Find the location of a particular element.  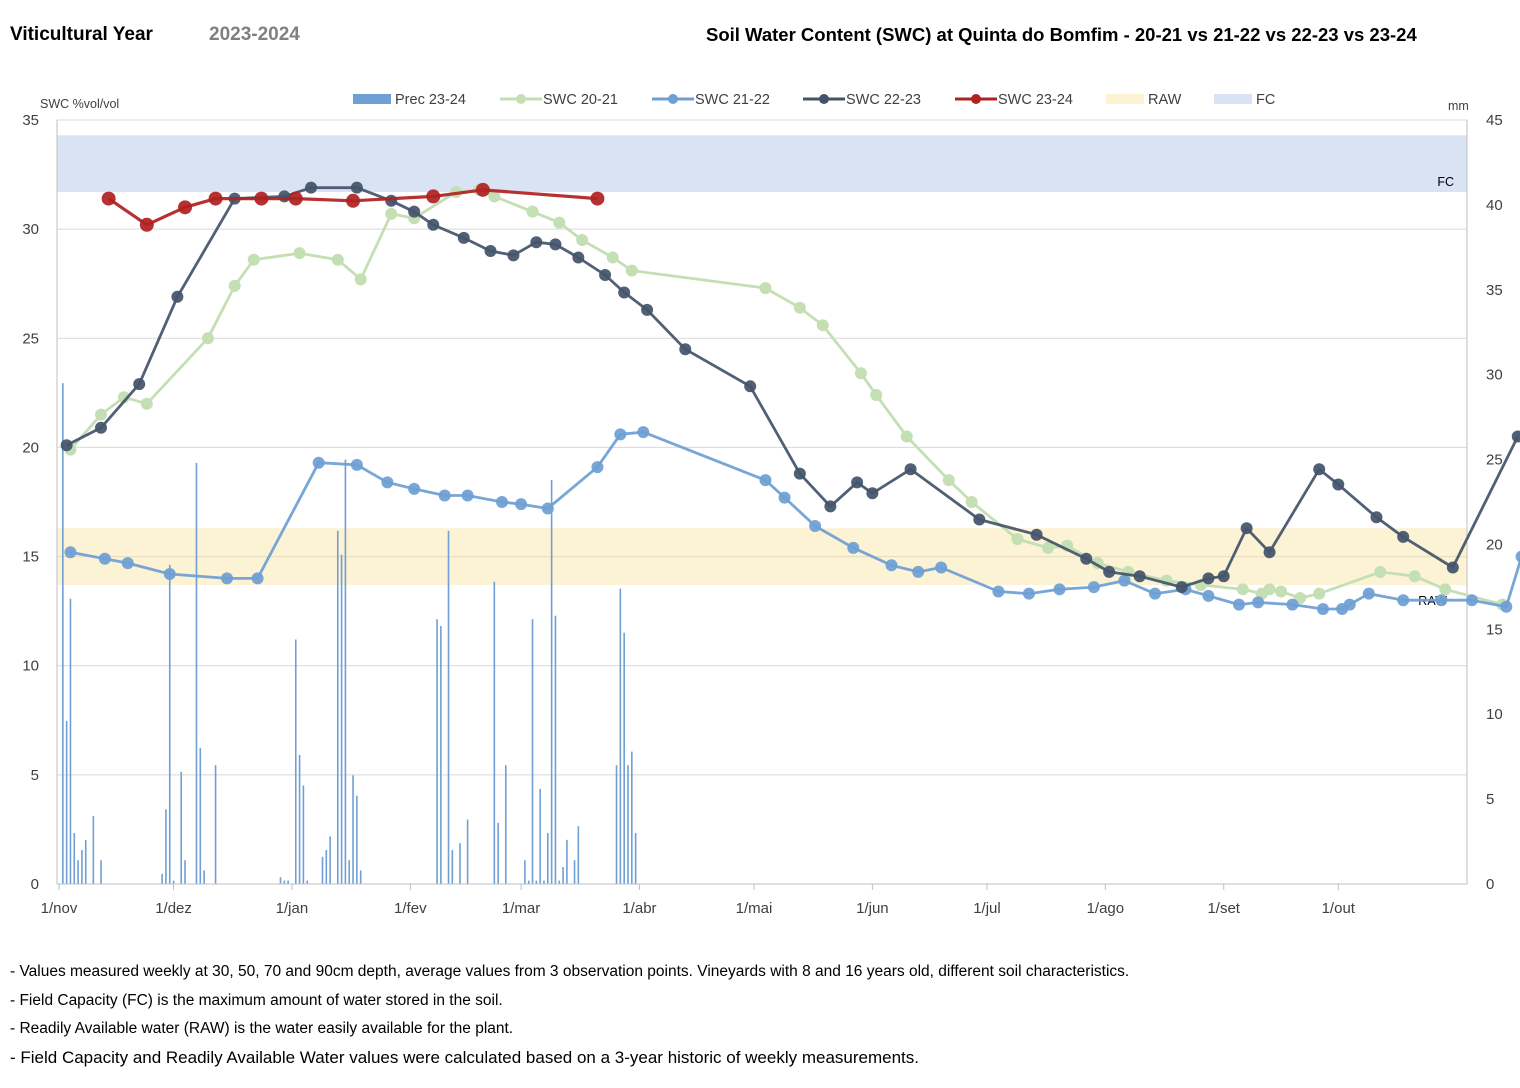

legend-swc-23-24: SWC 23-24 is located at coordinates (1014, 100).